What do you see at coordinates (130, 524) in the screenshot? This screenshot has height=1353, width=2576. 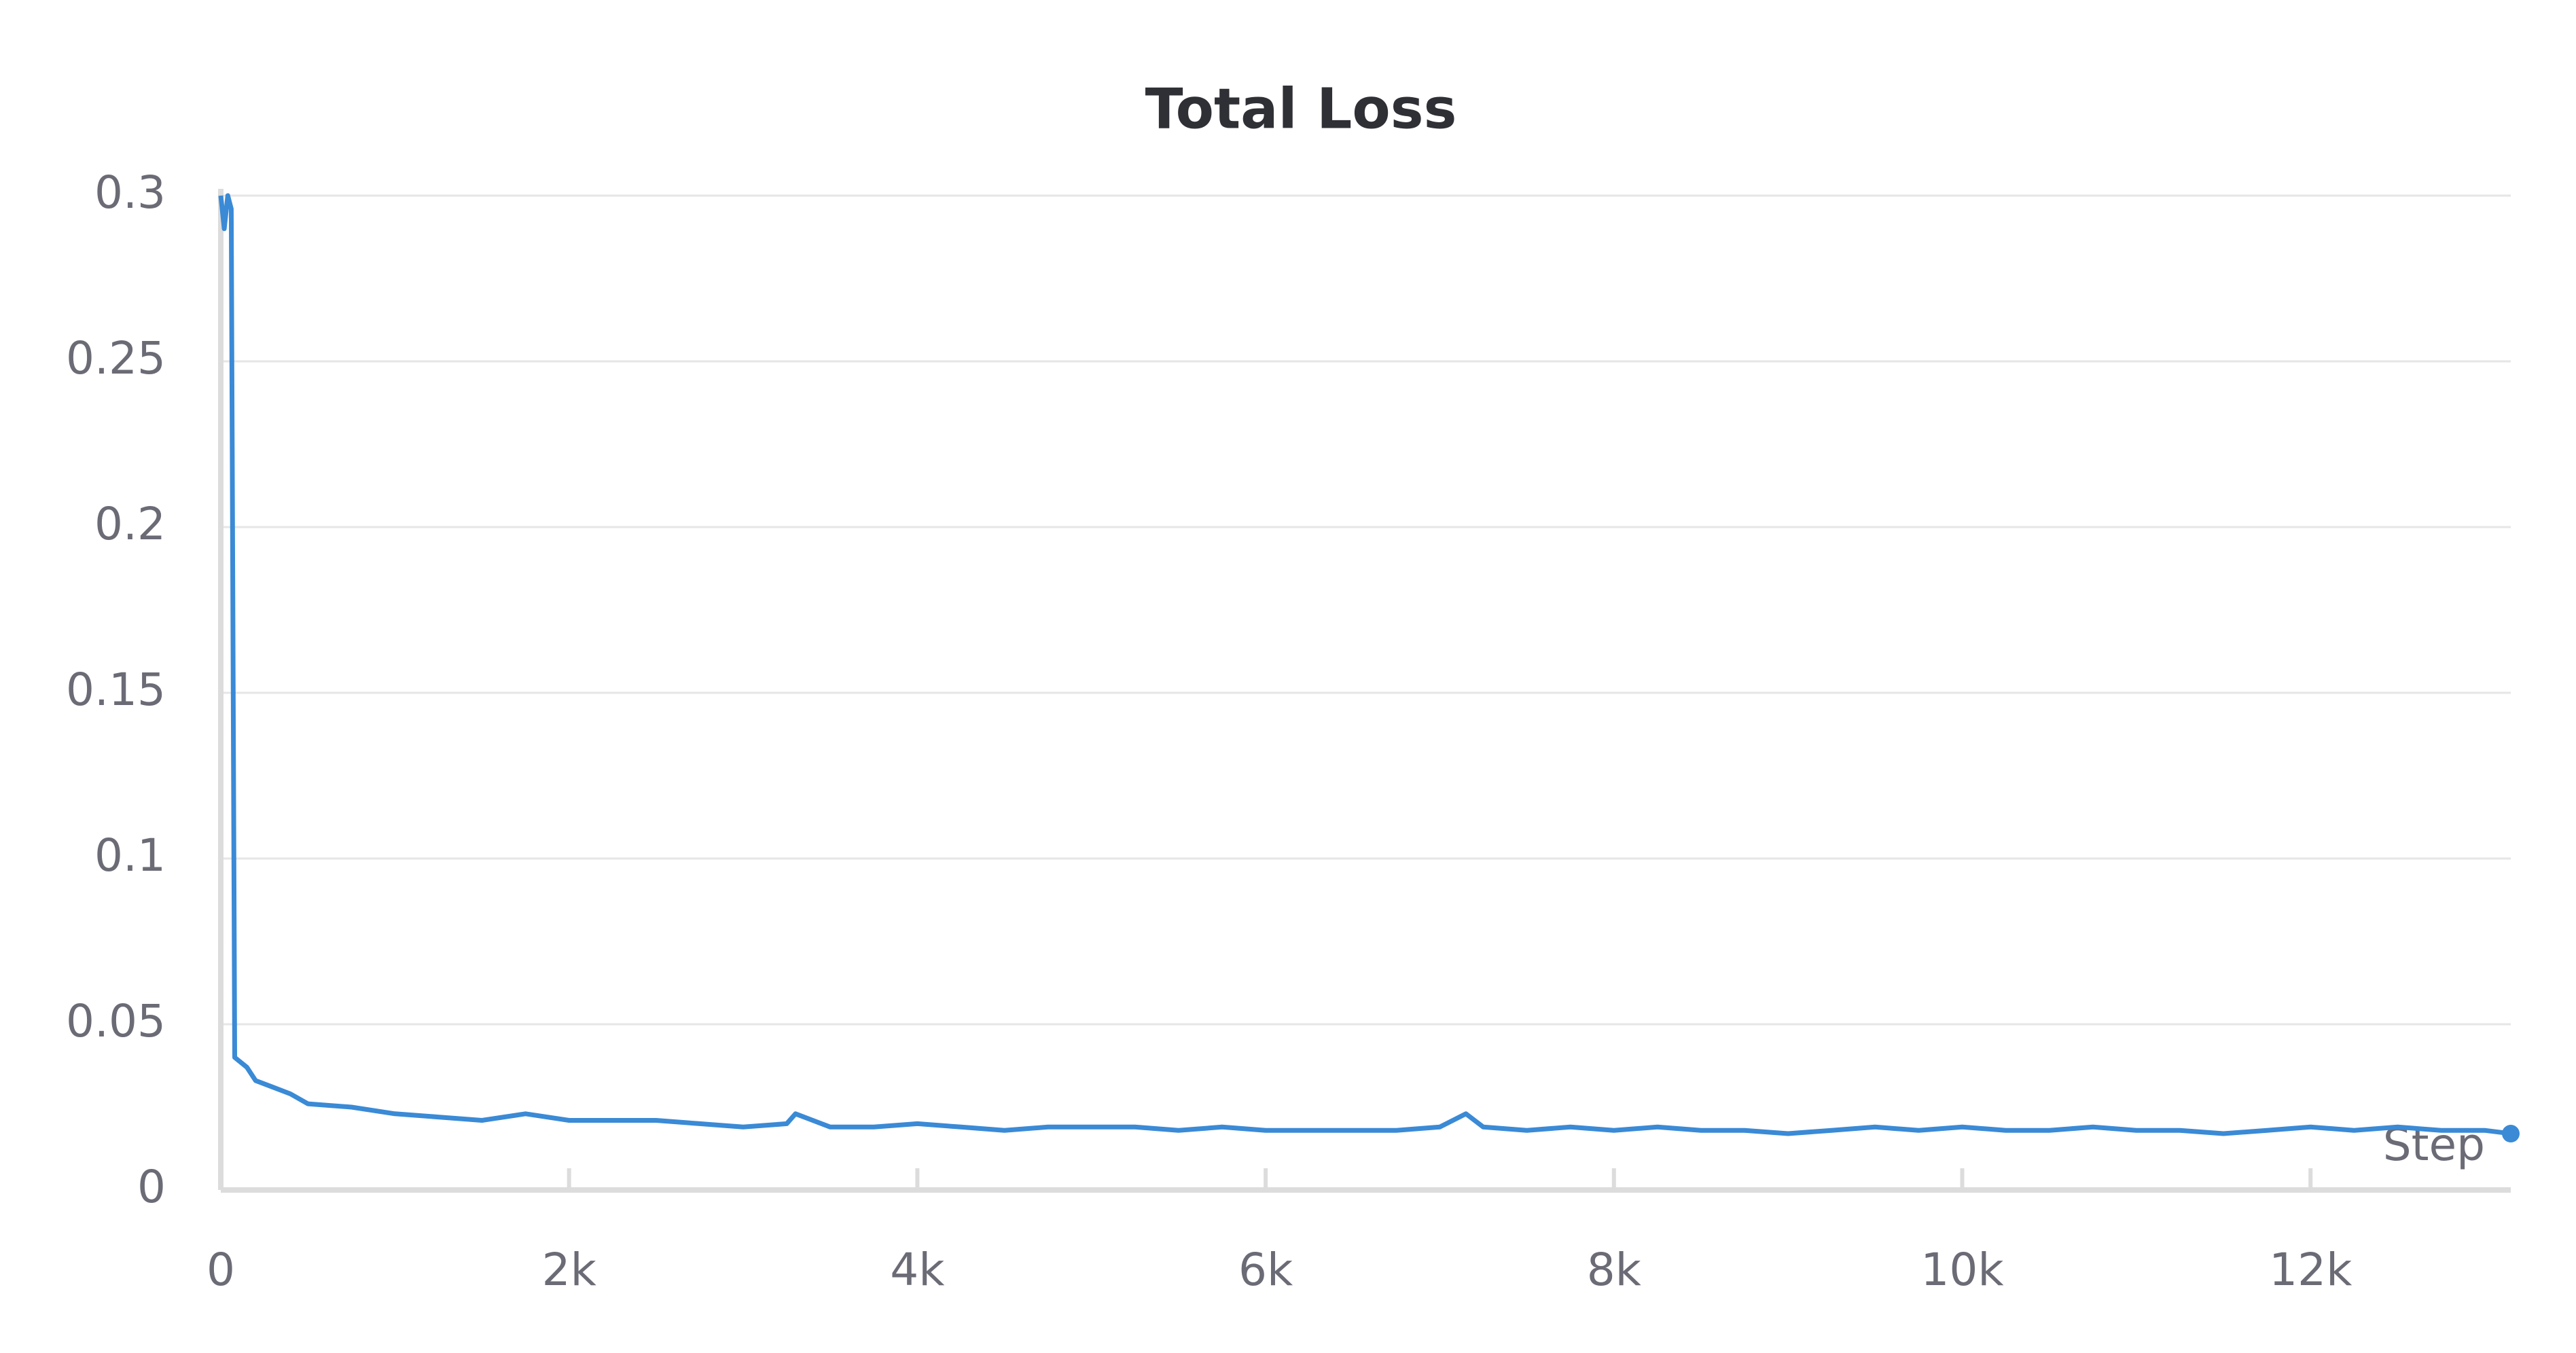 I see `y-tick-label: 0.2` at bounding box center [130, 524].